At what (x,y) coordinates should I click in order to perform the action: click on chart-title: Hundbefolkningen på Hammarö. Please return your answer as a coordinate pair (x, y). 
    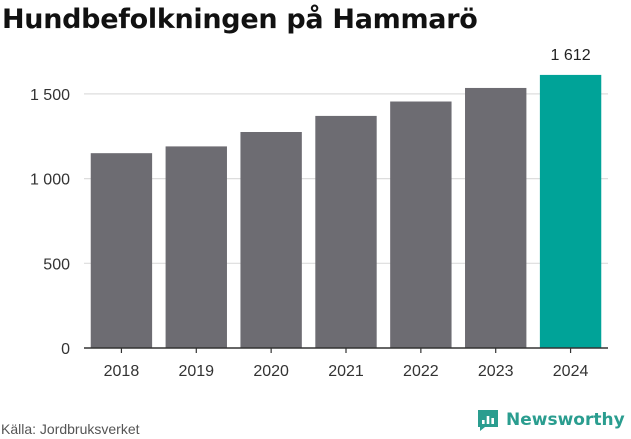
    Looking at the image, I should click on (240, 19).